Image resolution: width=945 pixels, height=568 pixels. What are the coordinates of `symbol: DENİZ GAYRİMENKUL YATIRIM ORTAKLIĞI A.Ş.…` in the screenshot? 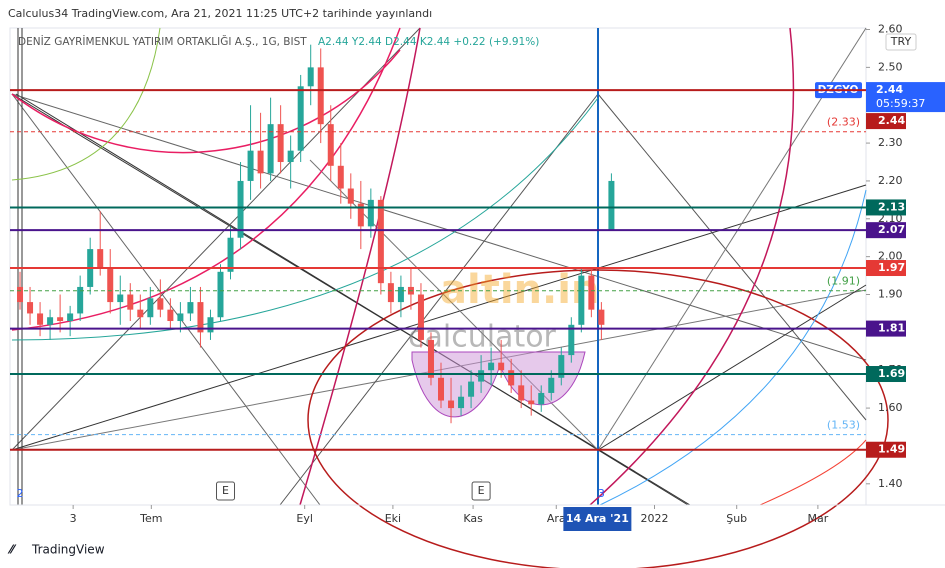 It's located at (162, 41).